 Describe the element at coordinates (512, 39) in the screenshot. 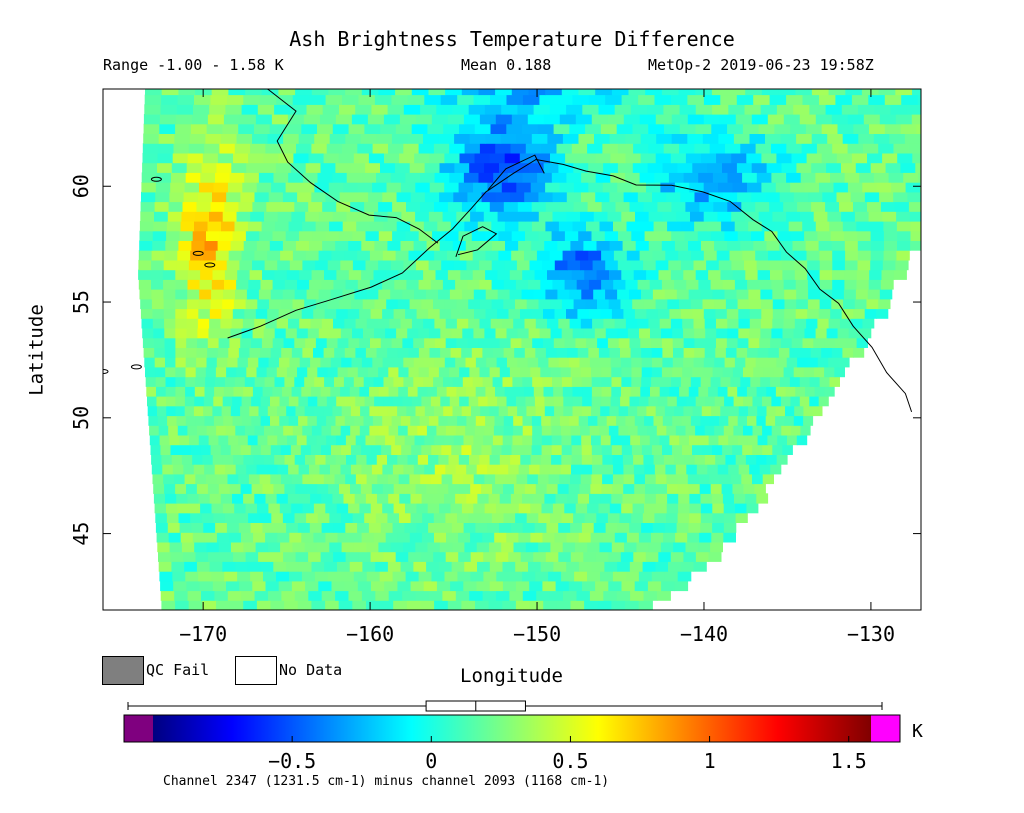

I see `chart-title: Ash Brightness Temperature Difference` at that location.